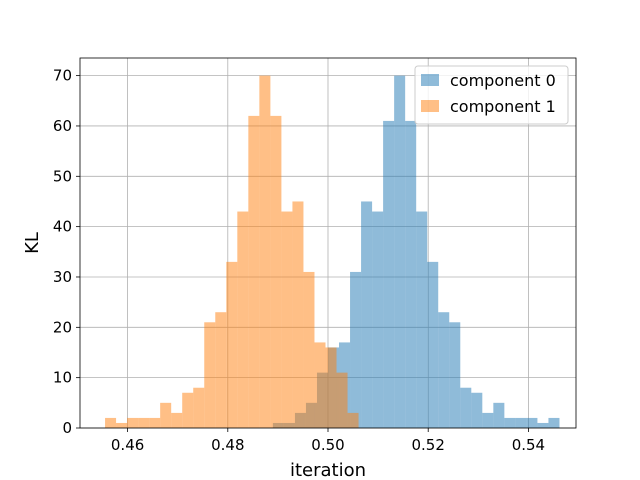 Image resolution: width=640 pixels, height=480 pixels. What do you see at coordinates (62, 378) in the screenshot?
I see `y-tick-label: 10` at bounding box center [62, 378].